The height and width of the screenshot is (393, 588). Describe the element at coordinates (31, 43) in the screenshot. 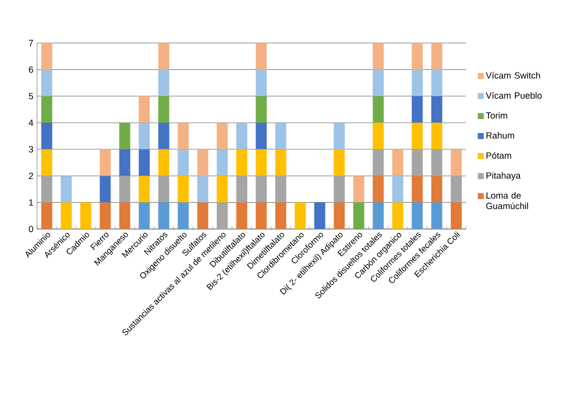

I see `y-tick-label: 7` at that location.